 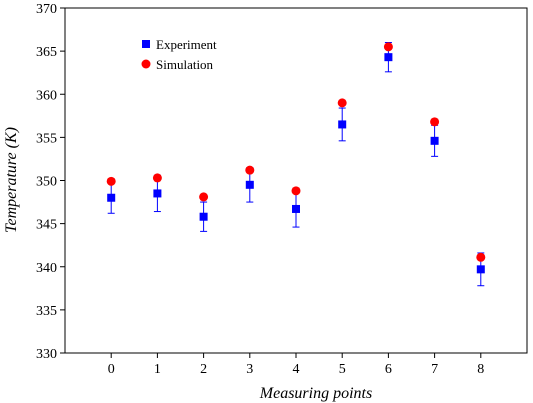 I want to click on y-tick-label: 365, so click(x=46, y=52).